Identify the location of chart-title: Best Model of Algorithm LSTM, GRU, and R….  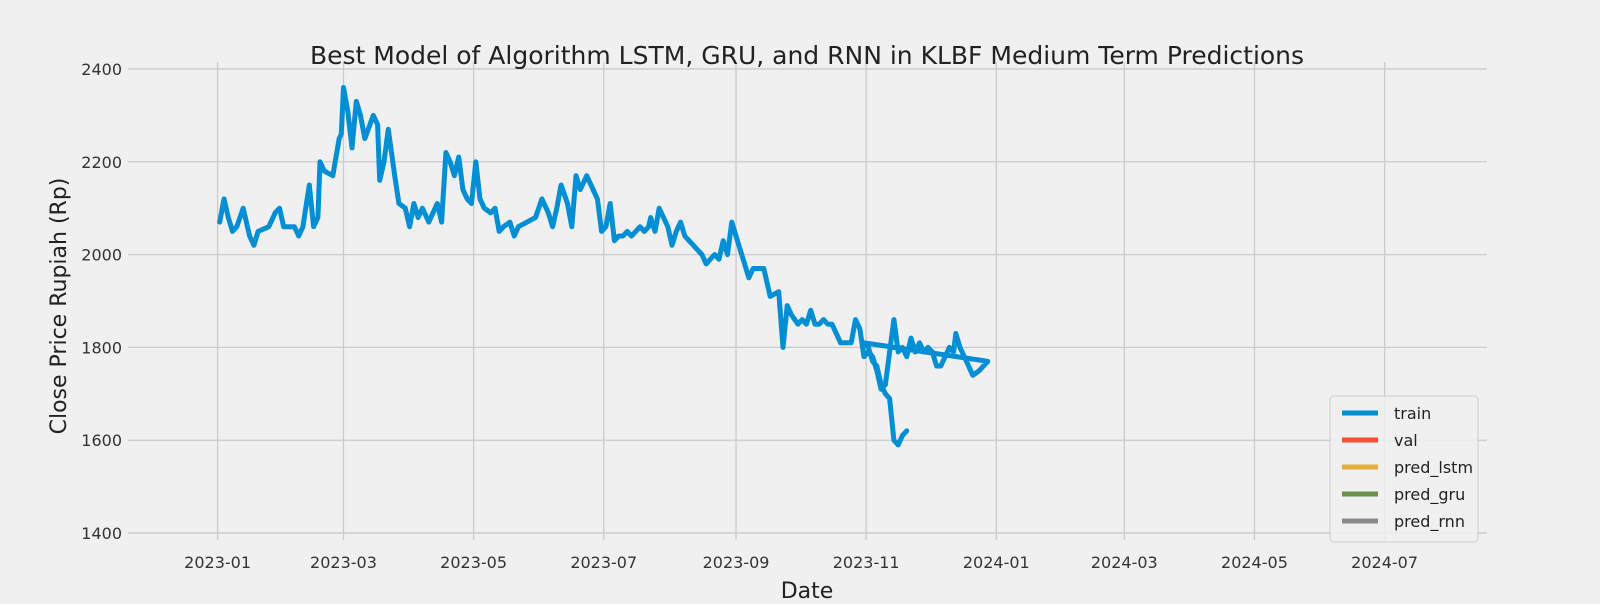
(807, 55).